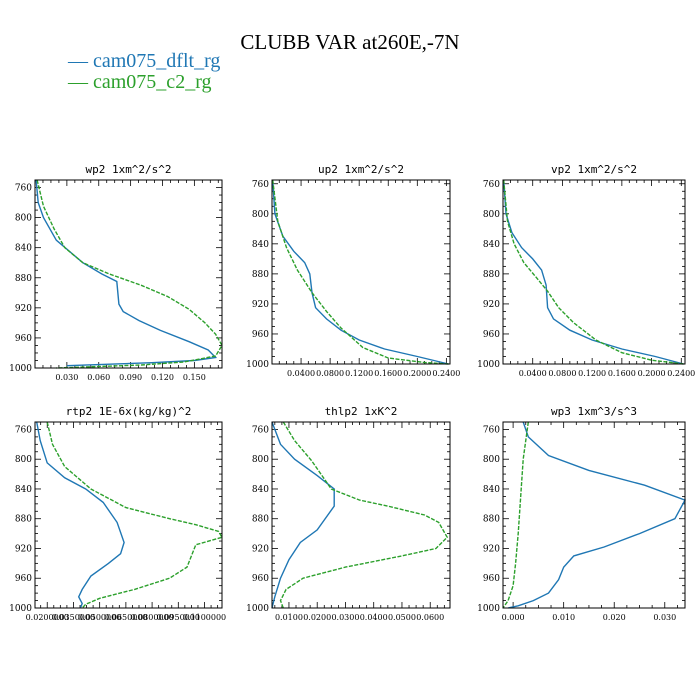  Describe the element at coordinates (430, 617) in the screenshot. I see `x-tick-label: 0.0600` at that location.